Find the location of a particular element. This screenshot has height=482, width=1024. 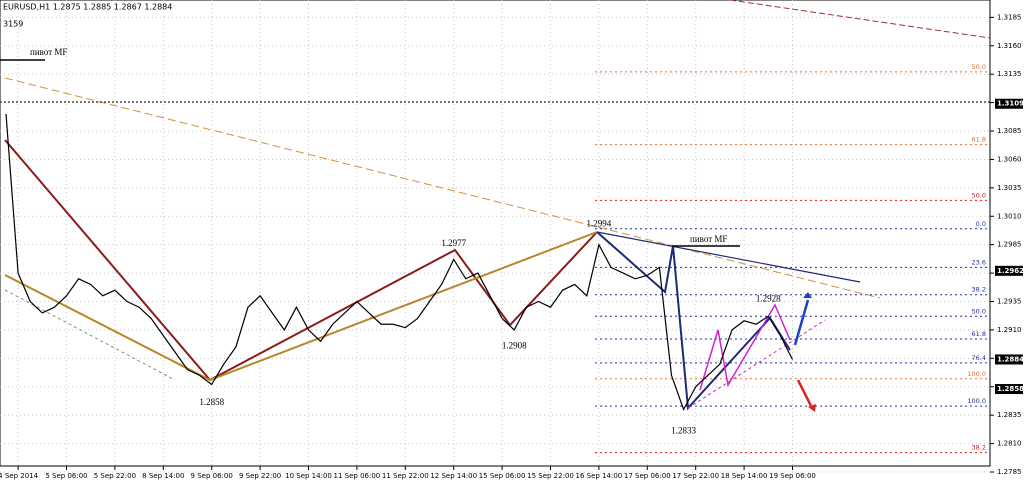

swing-label: 1.2994 is located at coordinates (599, 224).